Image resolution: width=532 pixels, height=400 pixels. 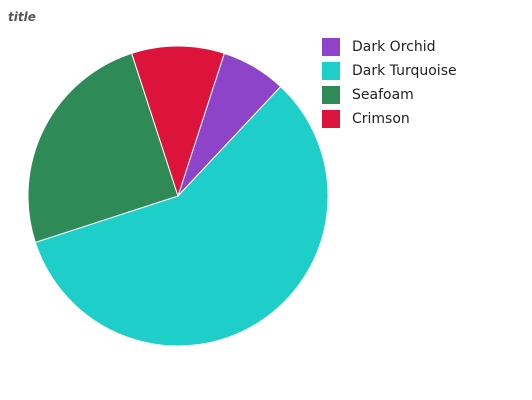 I want to click on legend-swatch-dark-orchid, so click(x=331, y=47).